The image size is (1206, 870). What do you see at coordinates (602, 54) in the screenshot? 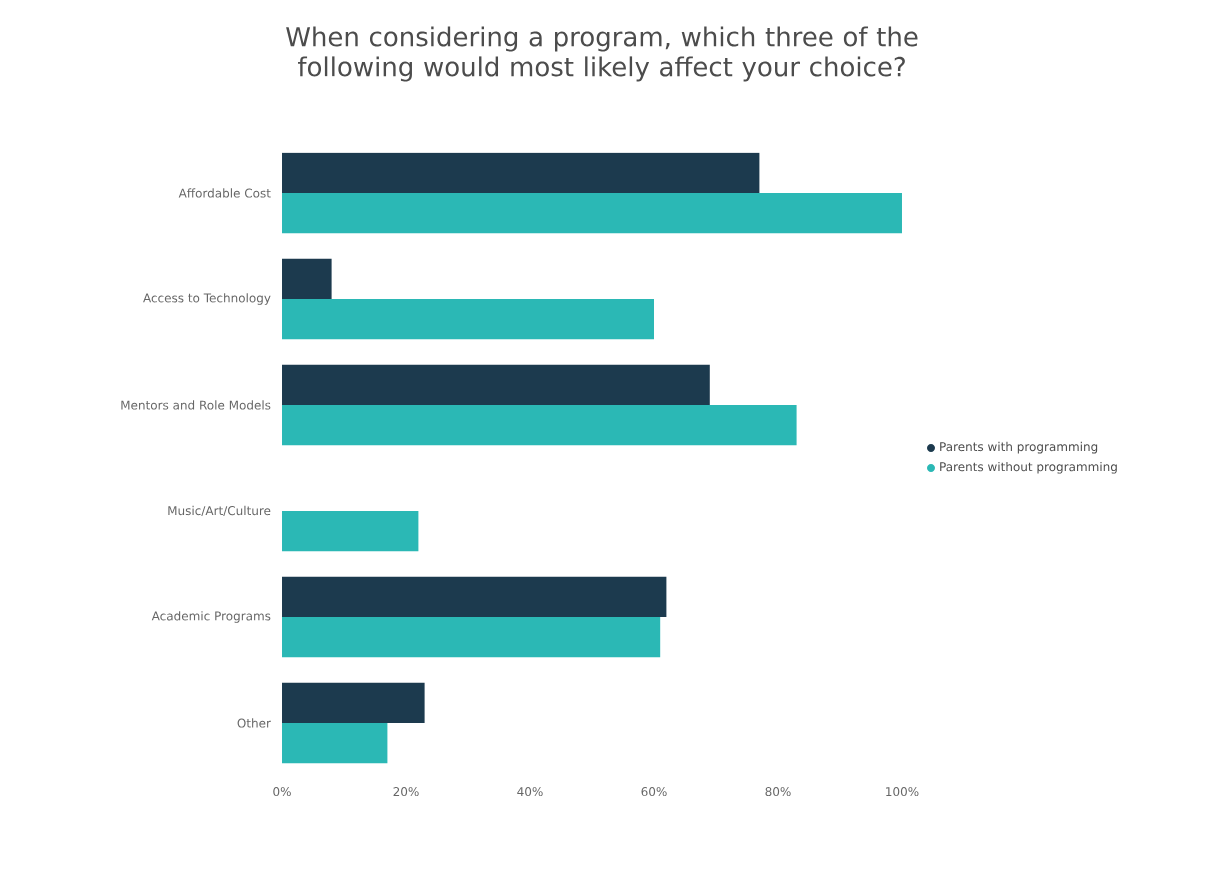
I see `chart-title: When considering a program, which three of the following would most likely affect your choice?` at bounding box center [602, 54].